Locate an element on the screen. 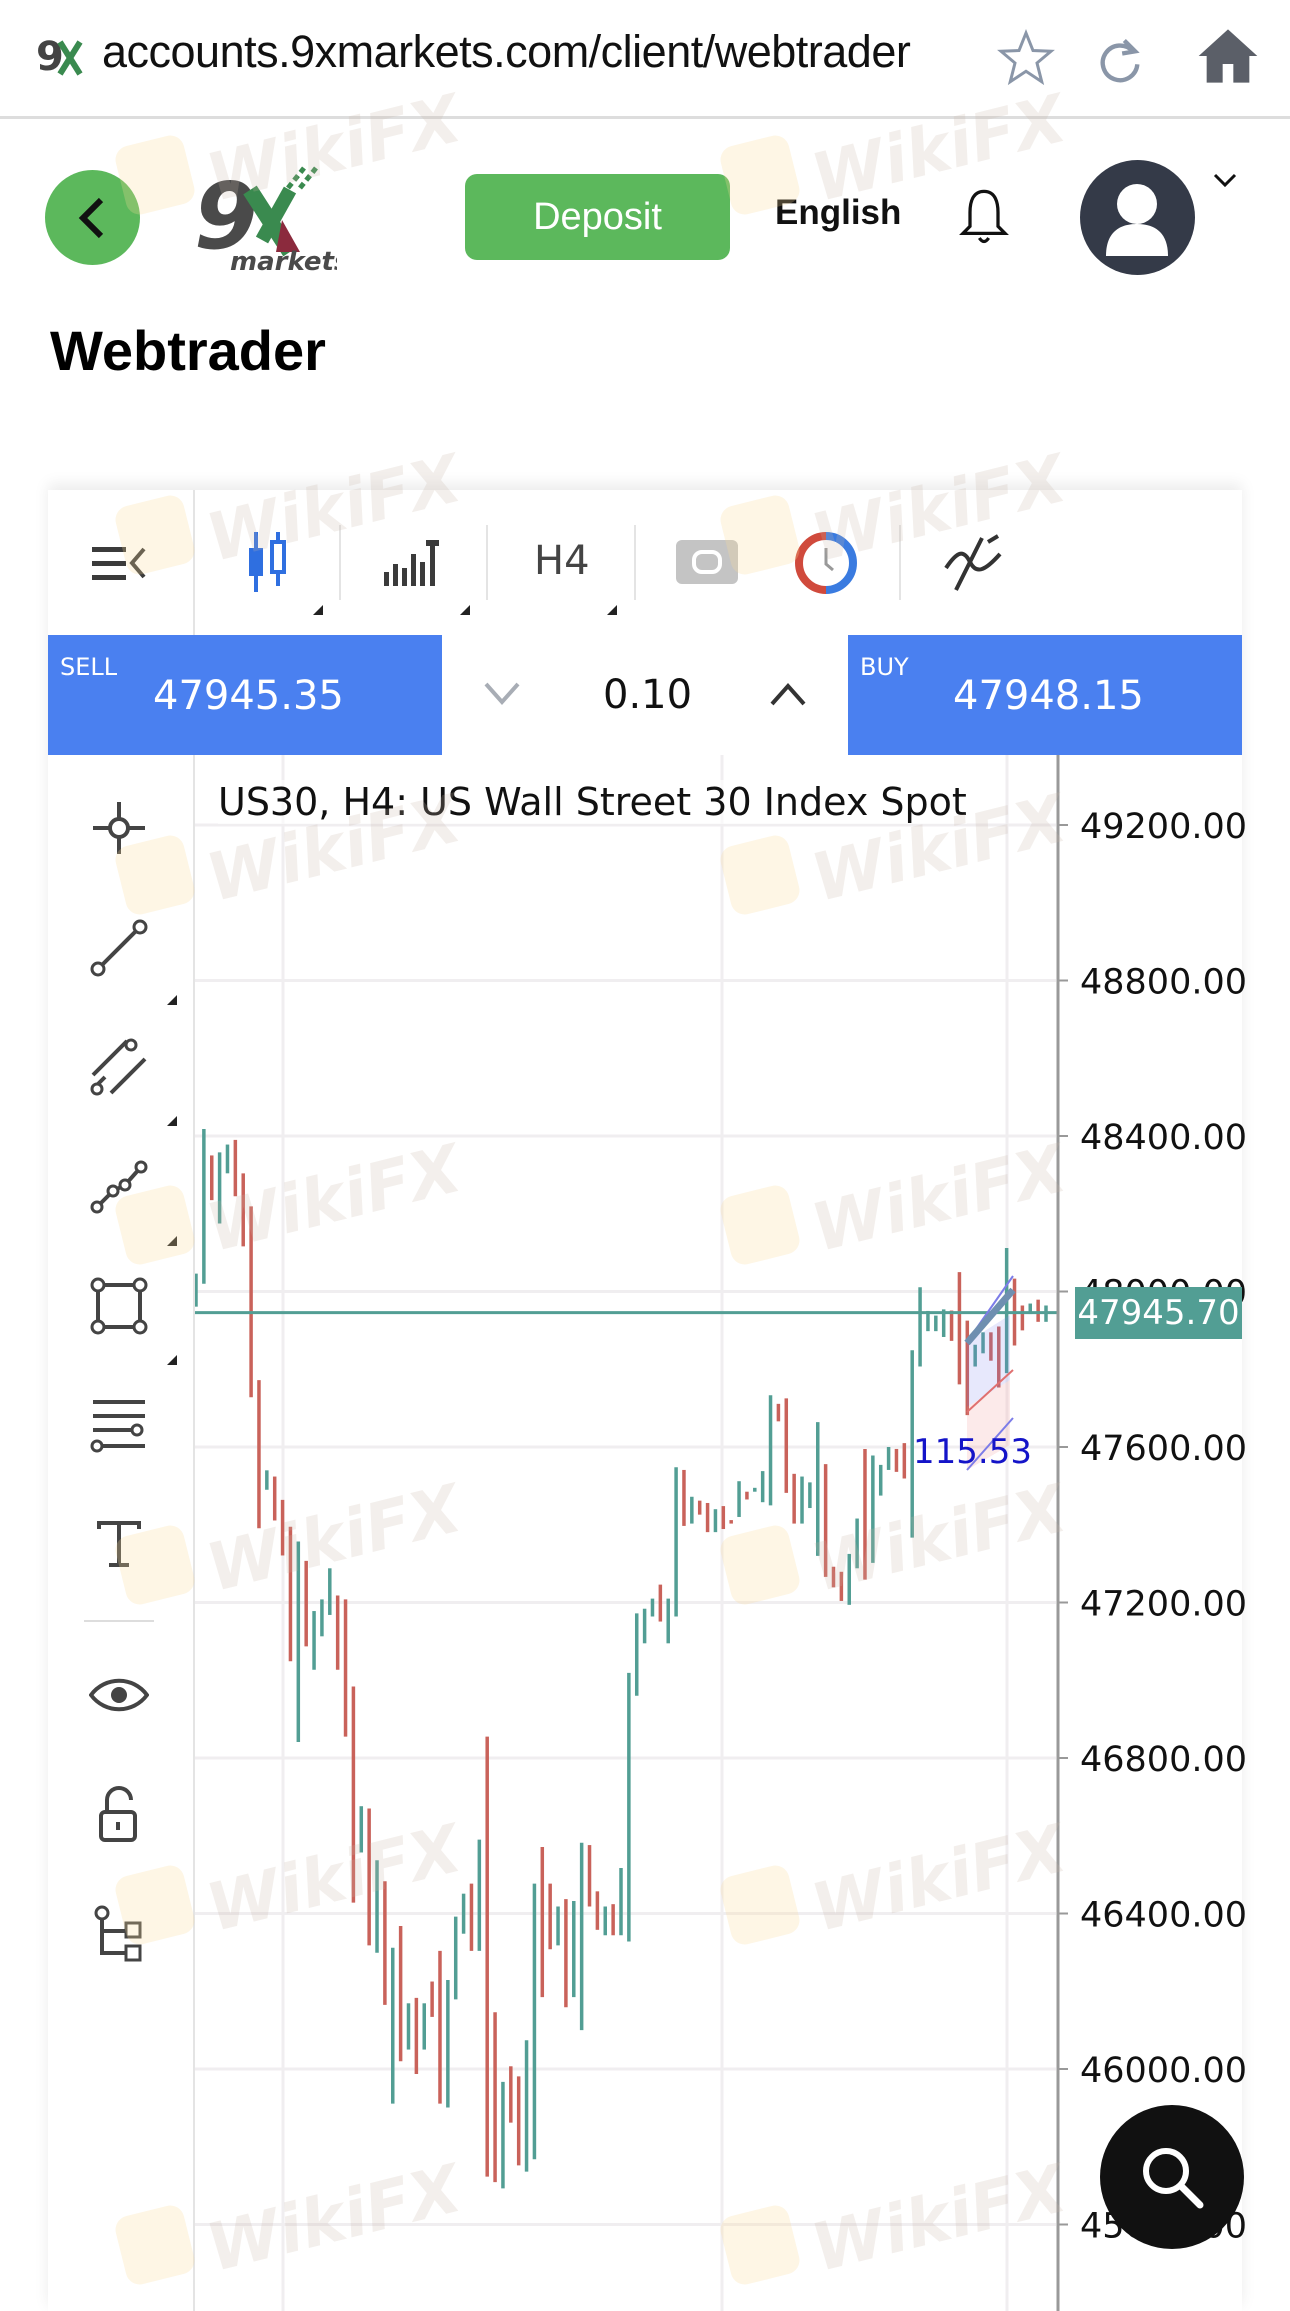 The width and height of the screenshot is (1290, 2311). price-tick-label: 48400.00 is located at coordinates (1163, 1138).